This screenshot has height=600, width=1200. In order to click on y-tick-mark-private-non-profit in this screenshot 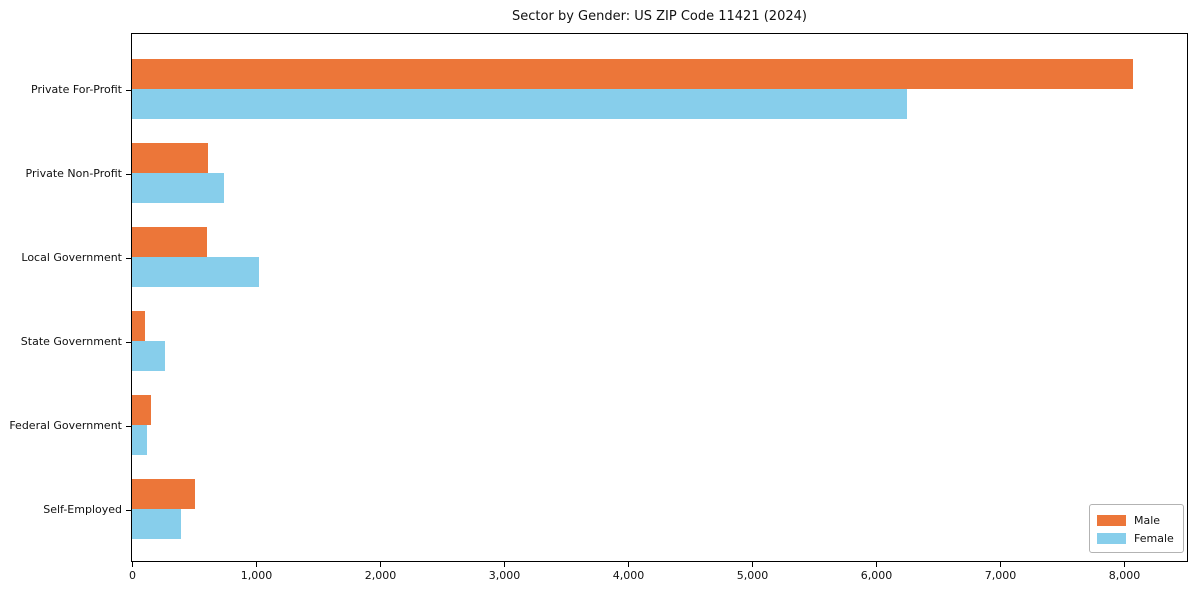, I will do `click(128, 174)`.